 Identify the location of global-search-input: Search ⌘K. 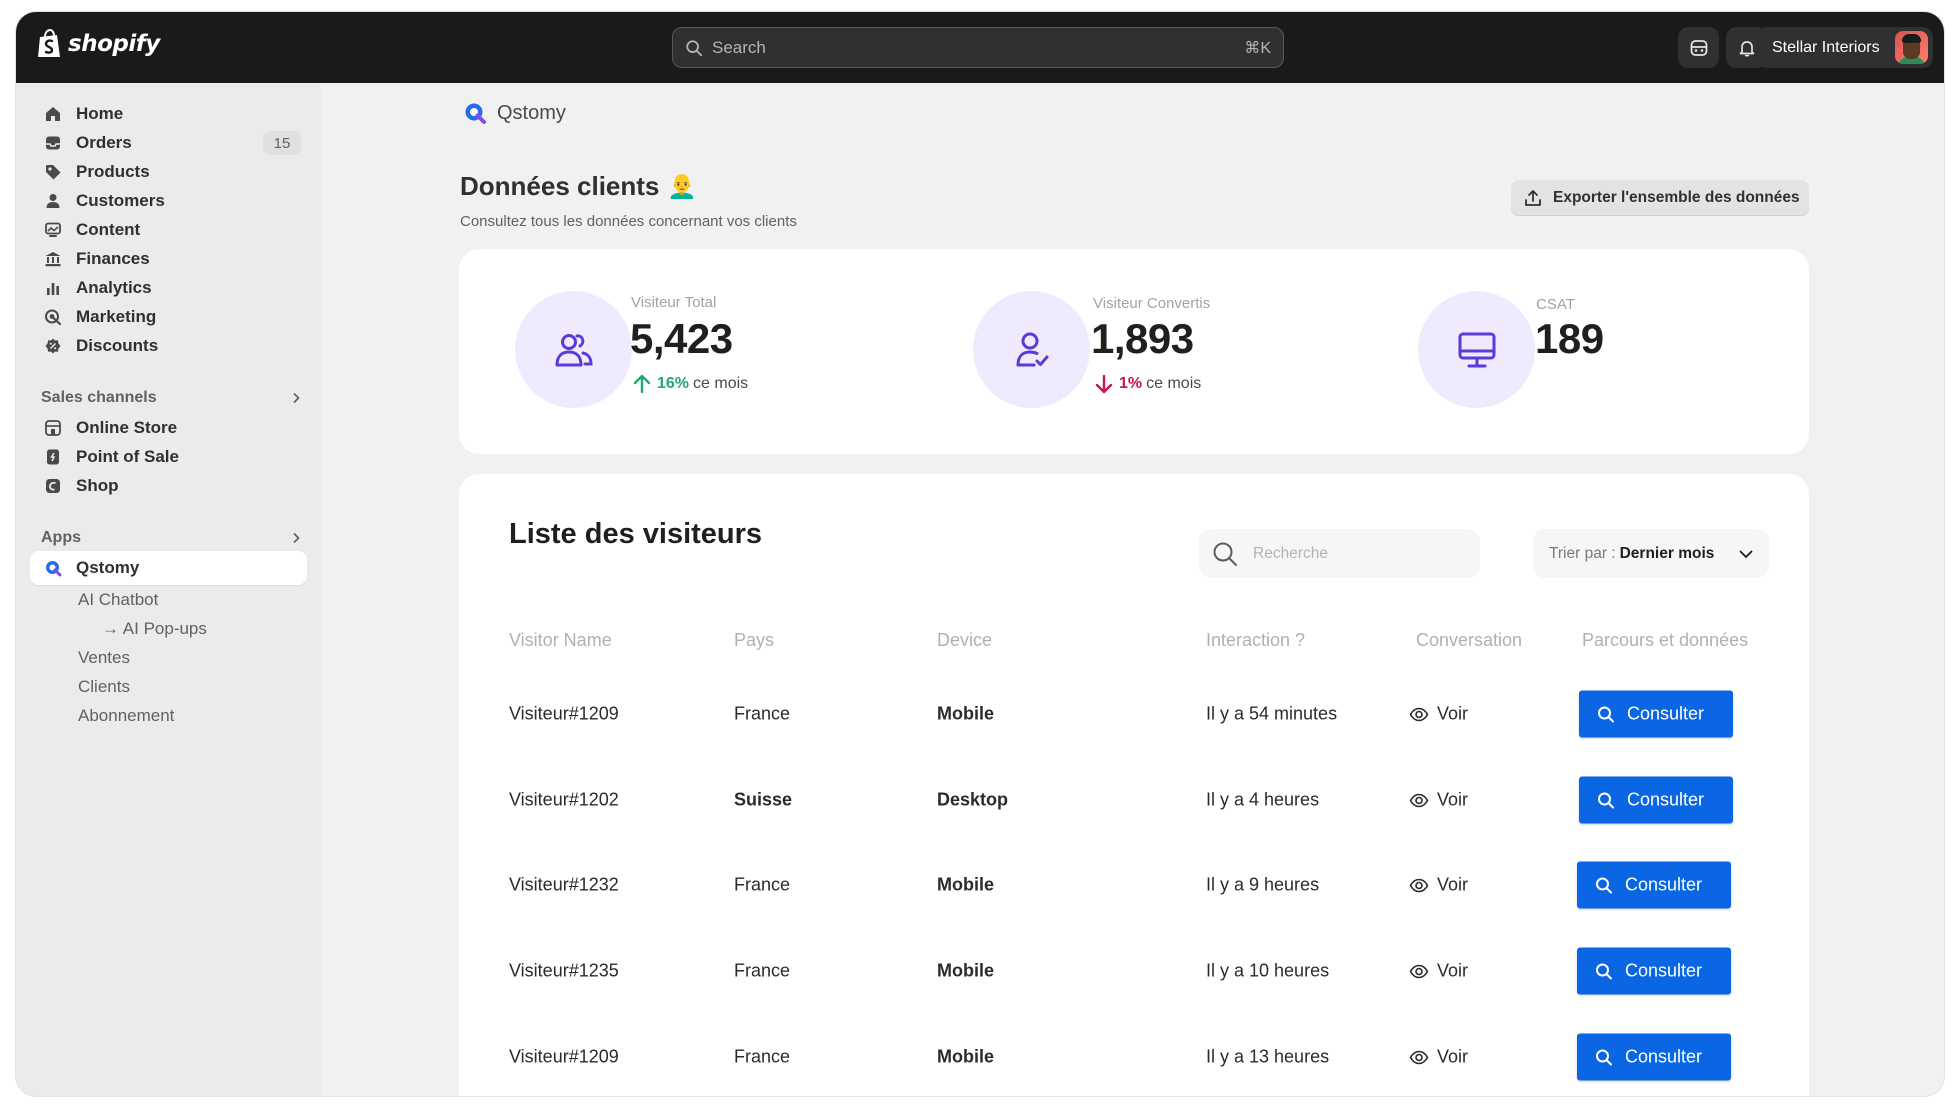
(978, 47).